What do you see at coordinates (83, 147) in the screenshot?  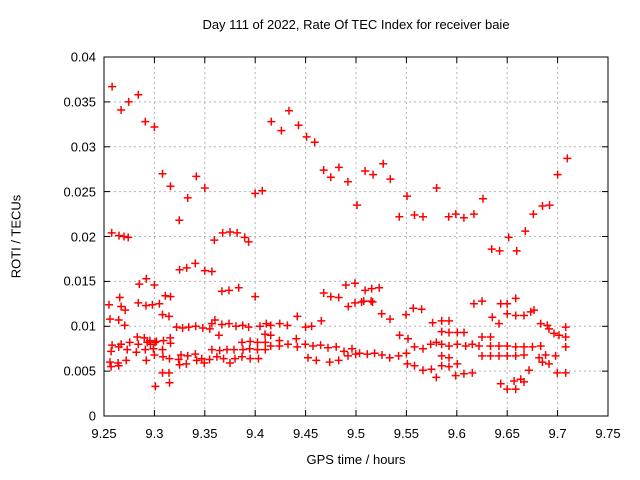 I see `y-tick-label: 0.03` at bounding box center [83, 147].